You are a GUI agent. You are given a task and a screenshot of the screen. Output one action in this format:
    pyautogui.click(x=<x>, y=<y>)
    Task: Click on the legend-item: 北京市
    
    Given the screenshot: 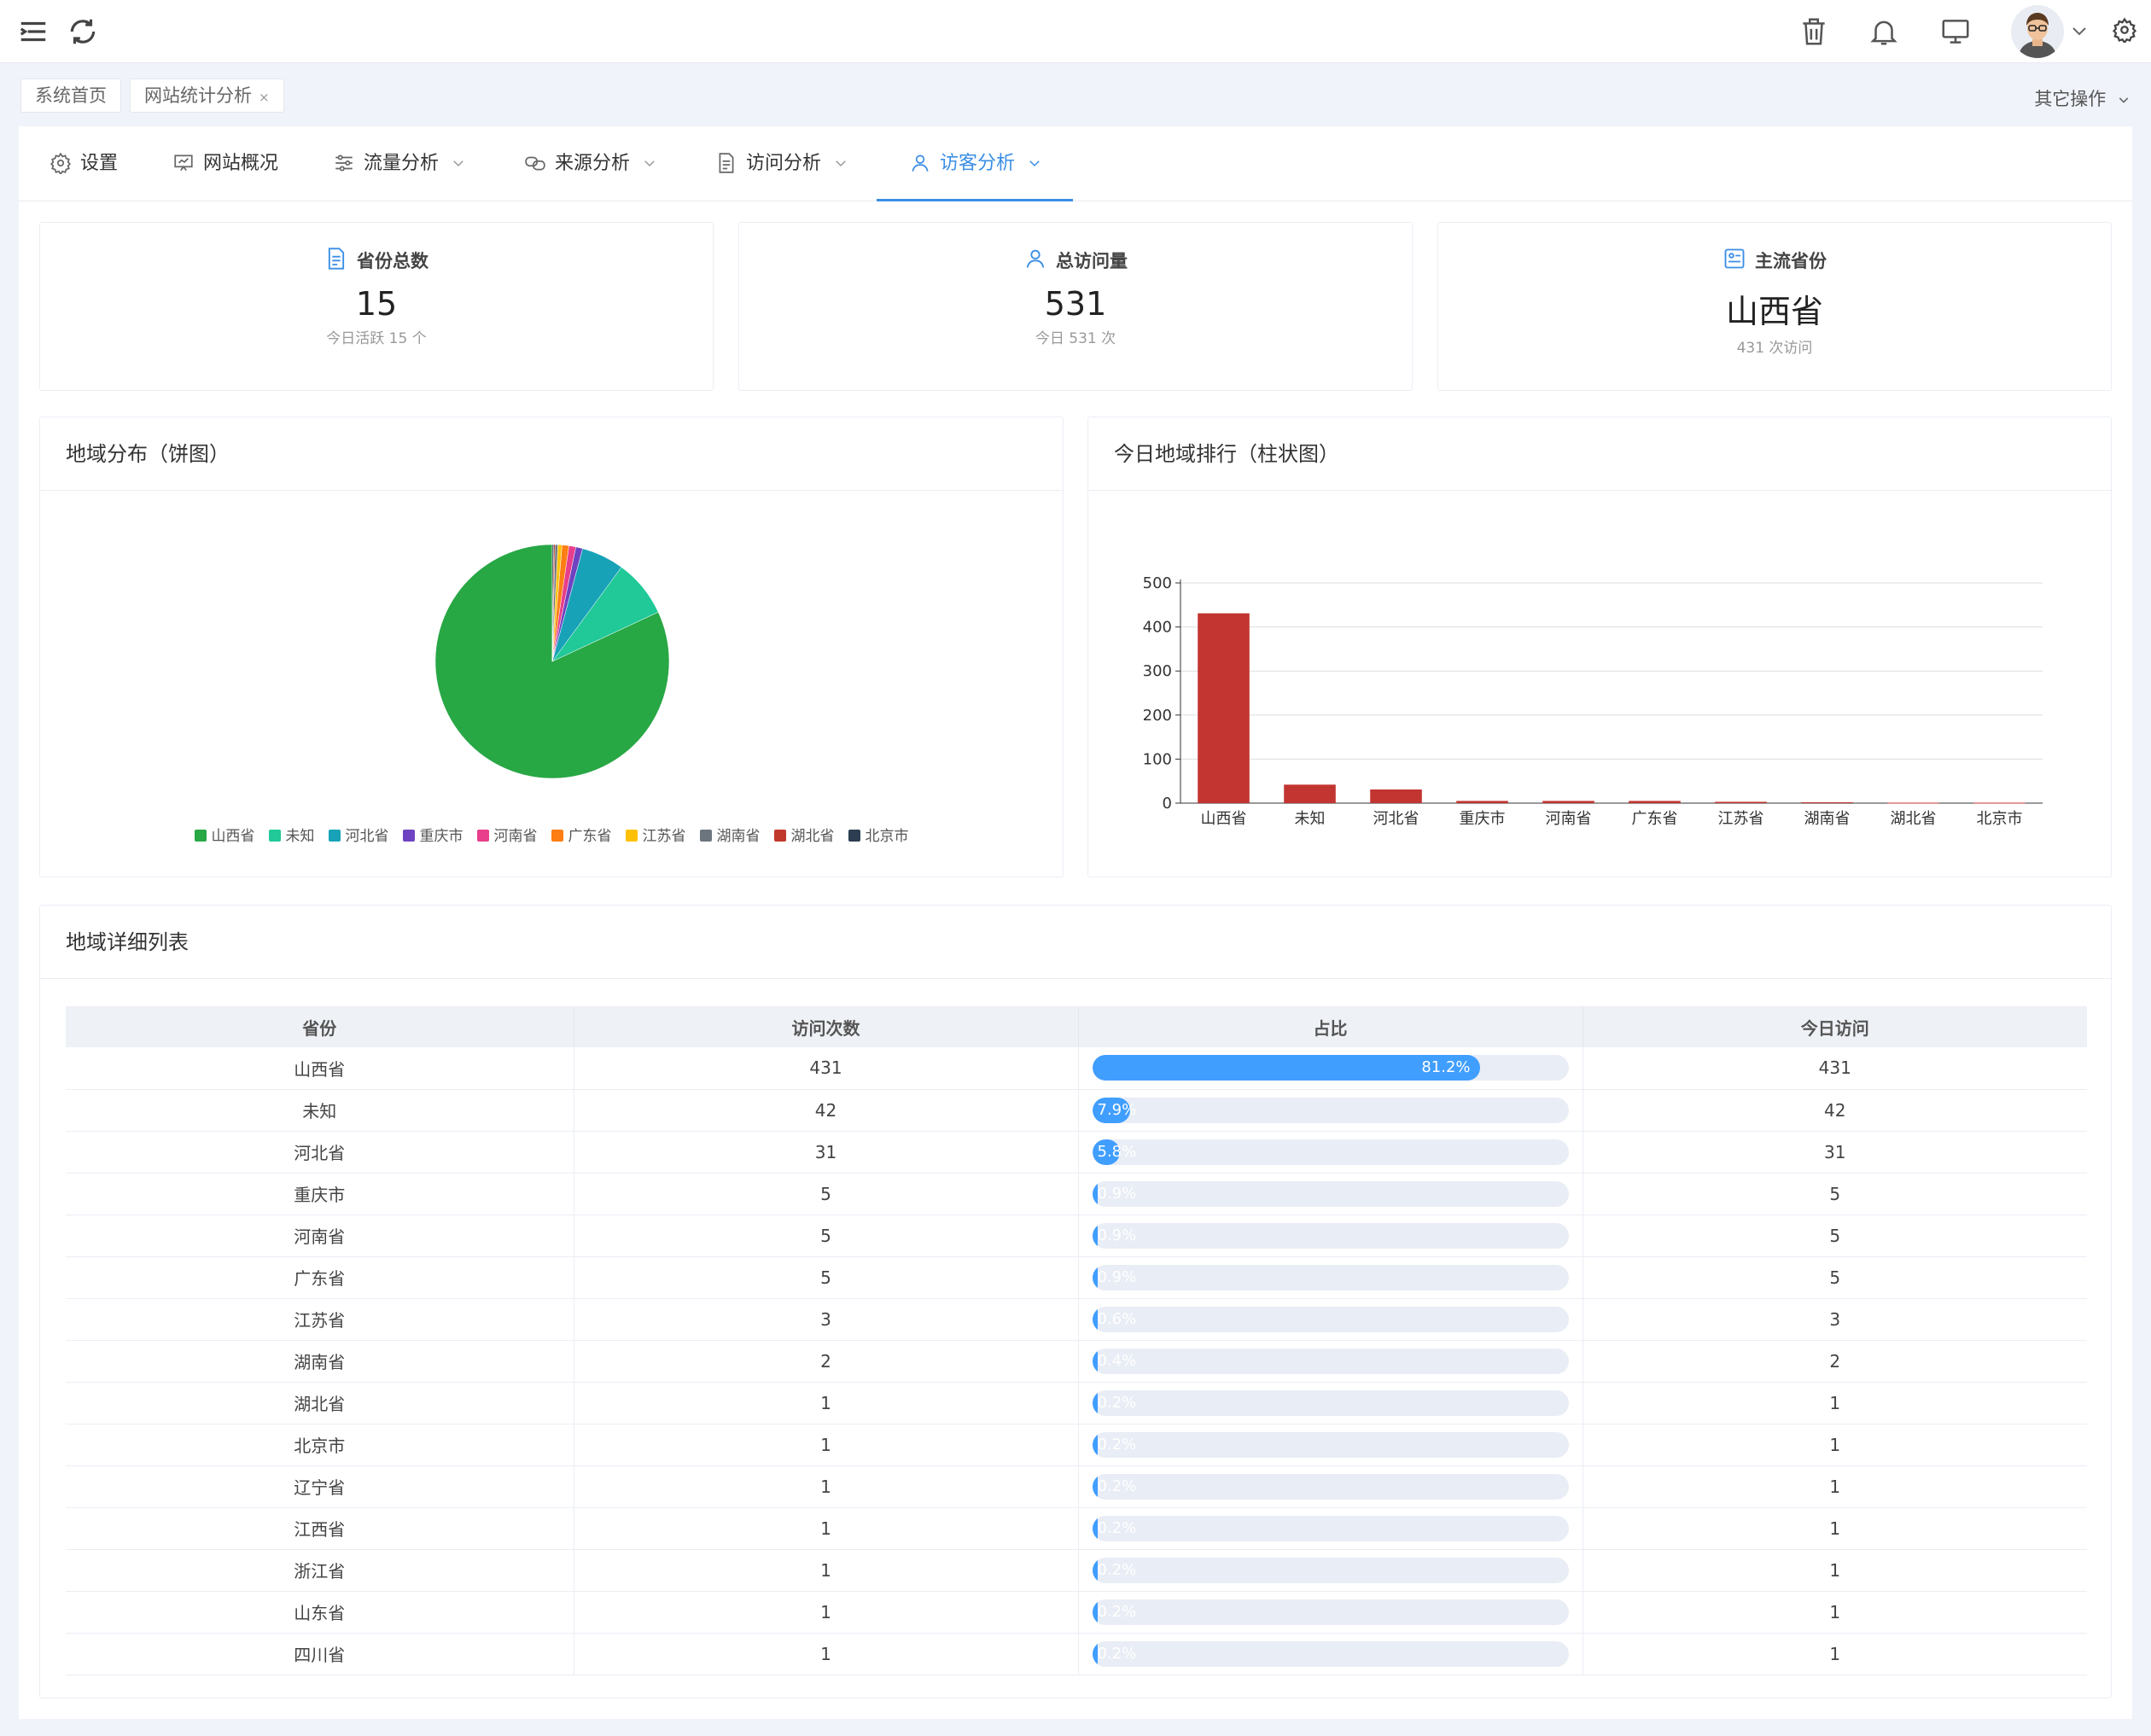 What is the action you would take?
    pyautogui.click(x=878, y=834)
    